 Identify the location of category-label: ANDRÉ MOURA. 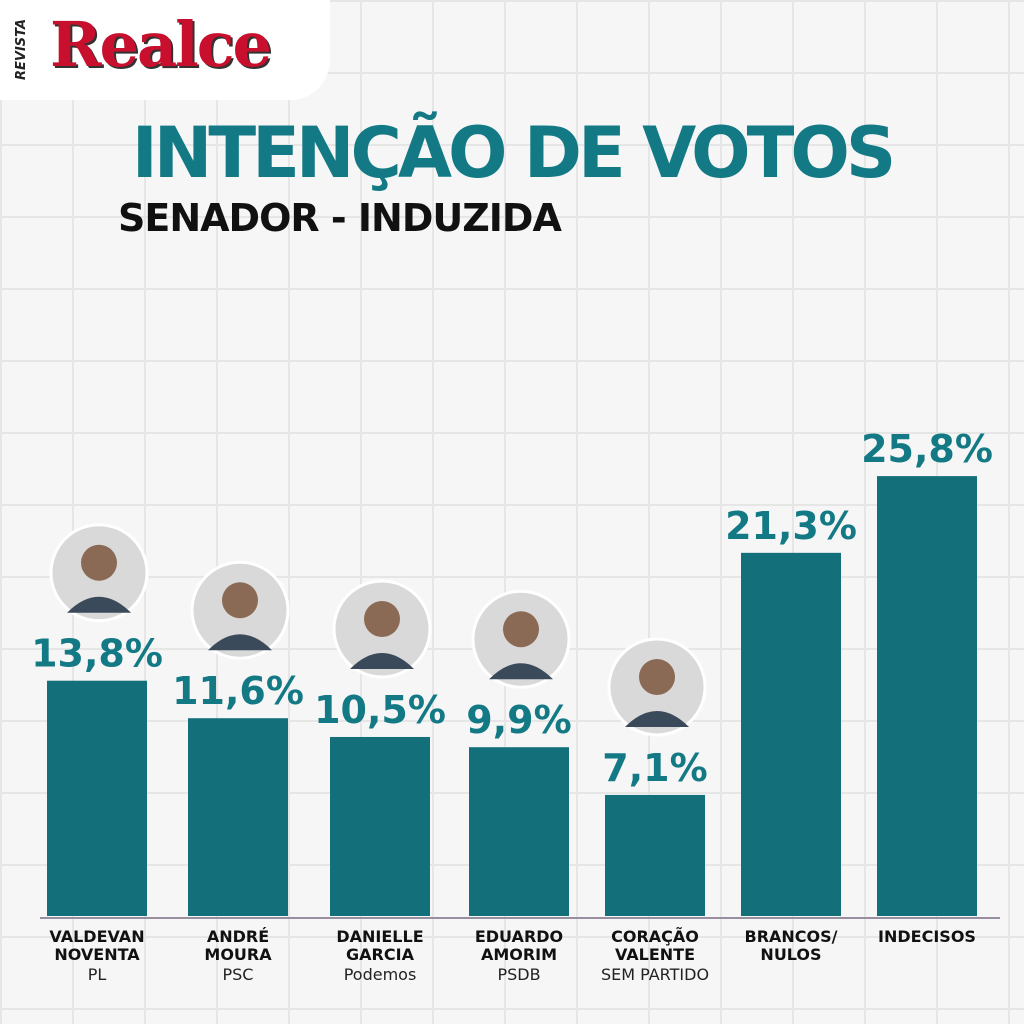
(238, 945).